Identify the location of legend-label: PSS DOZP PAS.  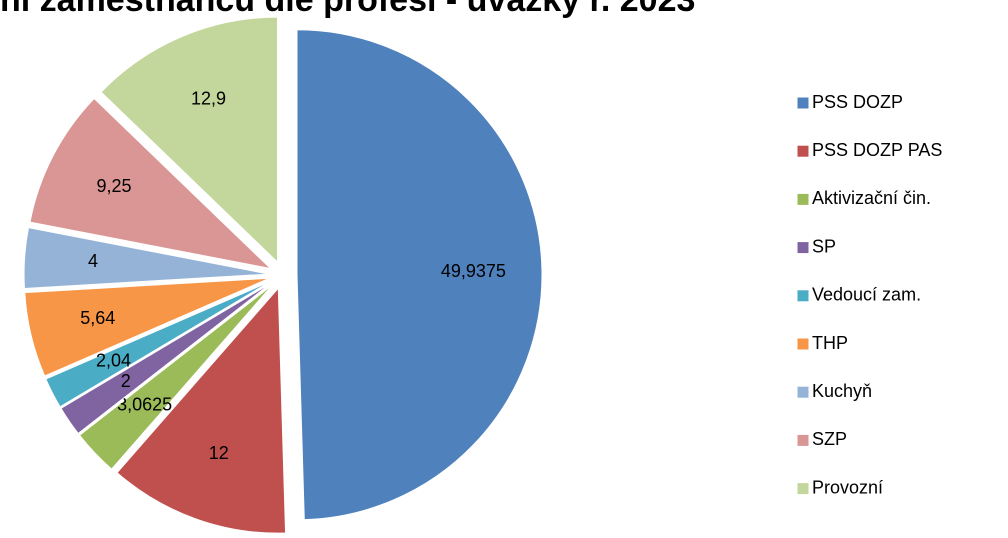
(877, 150).